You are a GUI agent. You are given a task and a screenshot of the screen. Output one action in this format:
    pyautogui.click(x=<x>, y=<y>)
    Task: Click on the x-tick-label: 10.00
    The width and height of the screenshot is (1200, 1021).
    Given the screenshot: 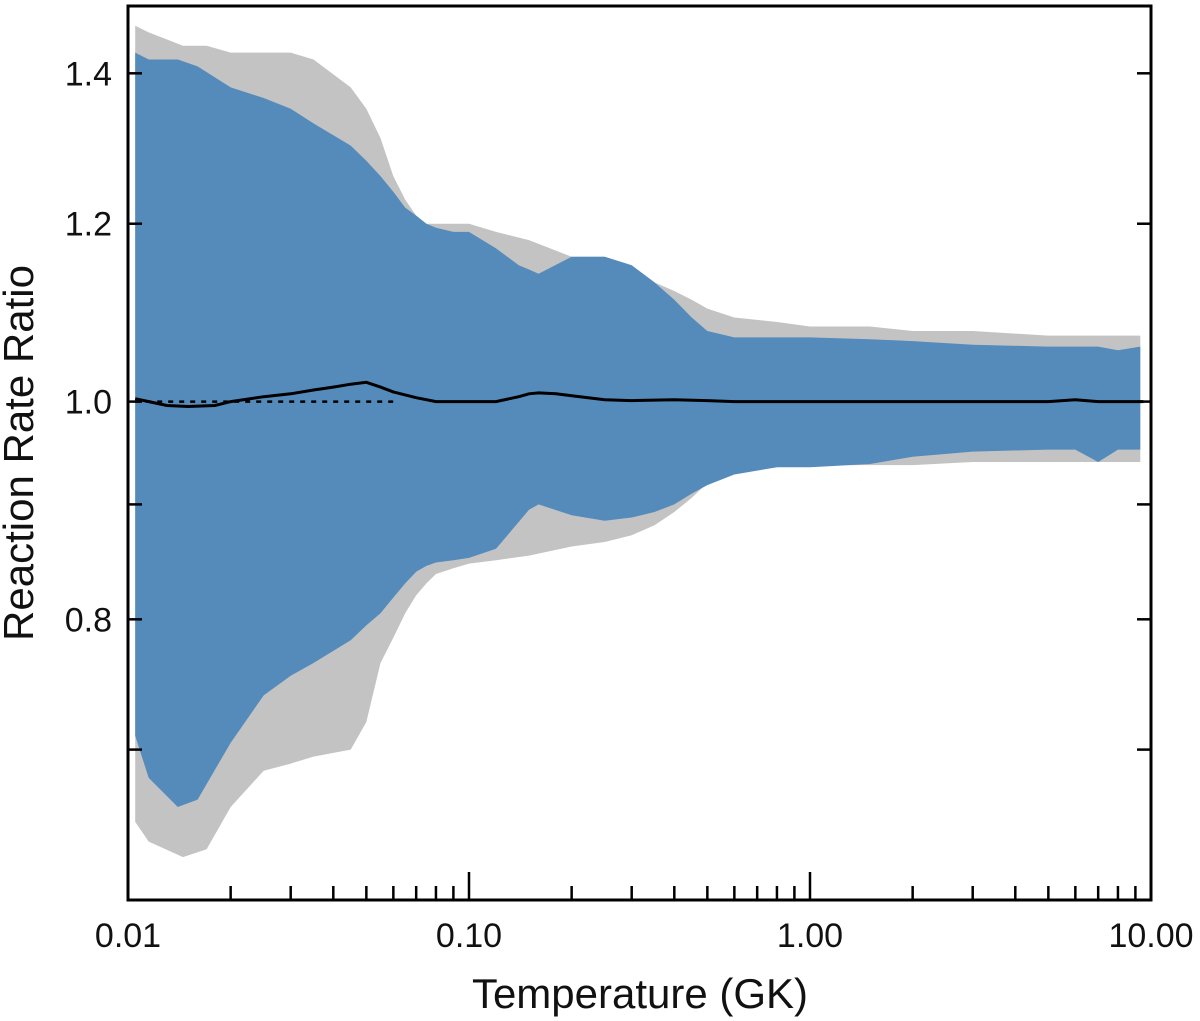 What is the action you would take?
    pyautogui.click(x=1150, y=936)
    